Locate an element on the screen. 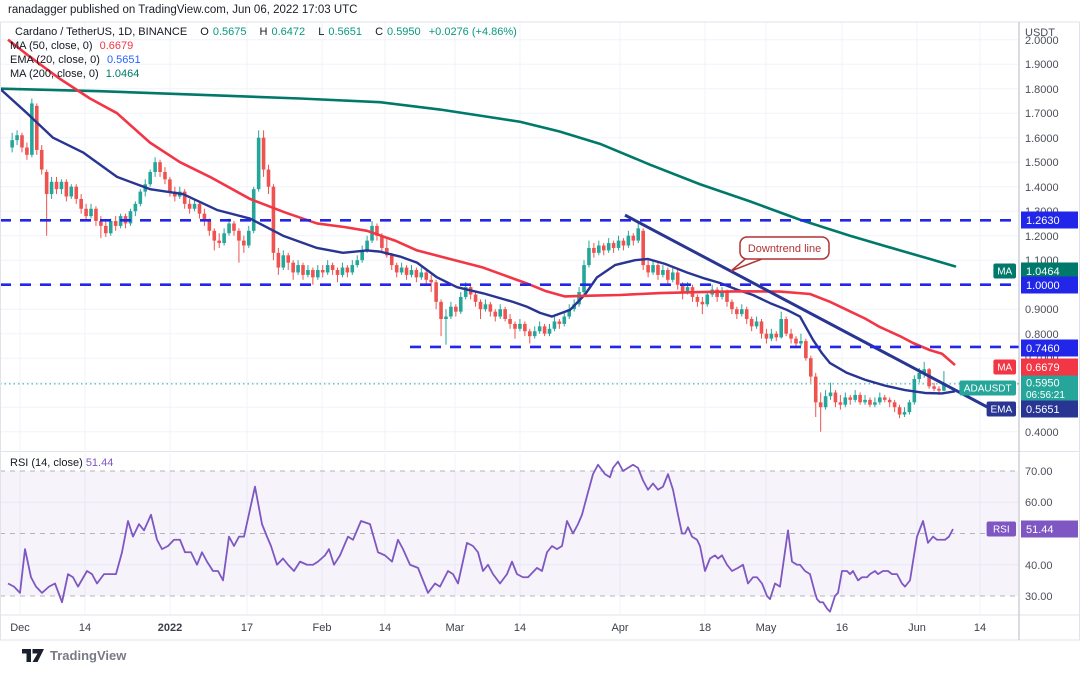 This screenshot has height=673, width=1080. watermark-text: TradingView is located at coordinates (88, 655).